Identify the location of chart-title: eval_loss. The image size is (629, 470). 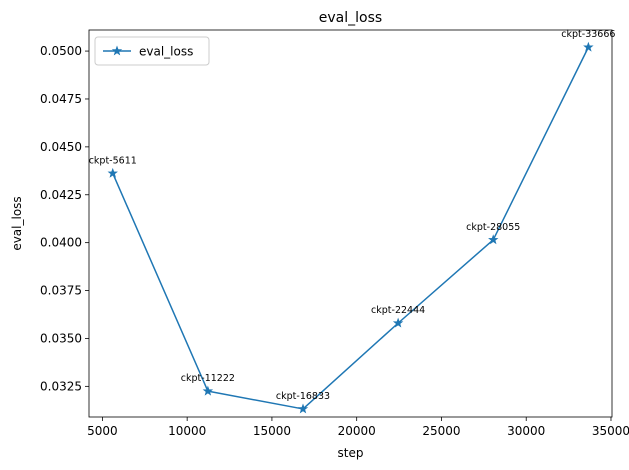
(350, 18).